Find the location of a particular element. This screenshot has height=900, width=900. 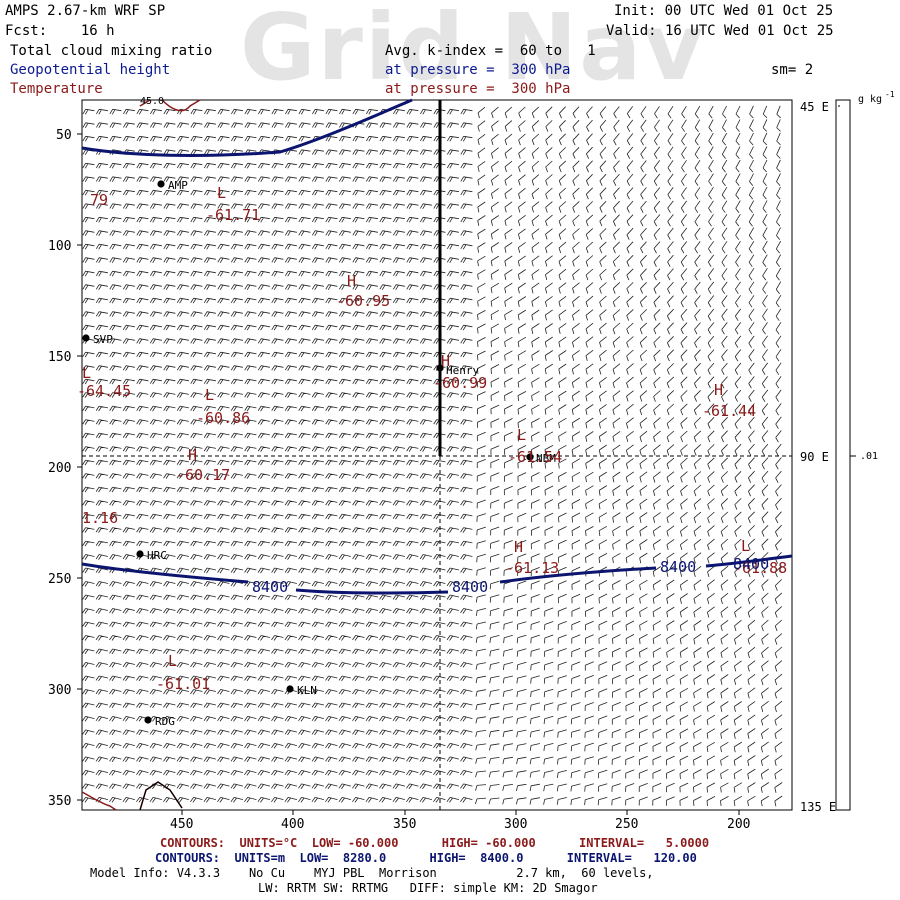

extremum-value: -61.54 is located at coordinates (535, 457).